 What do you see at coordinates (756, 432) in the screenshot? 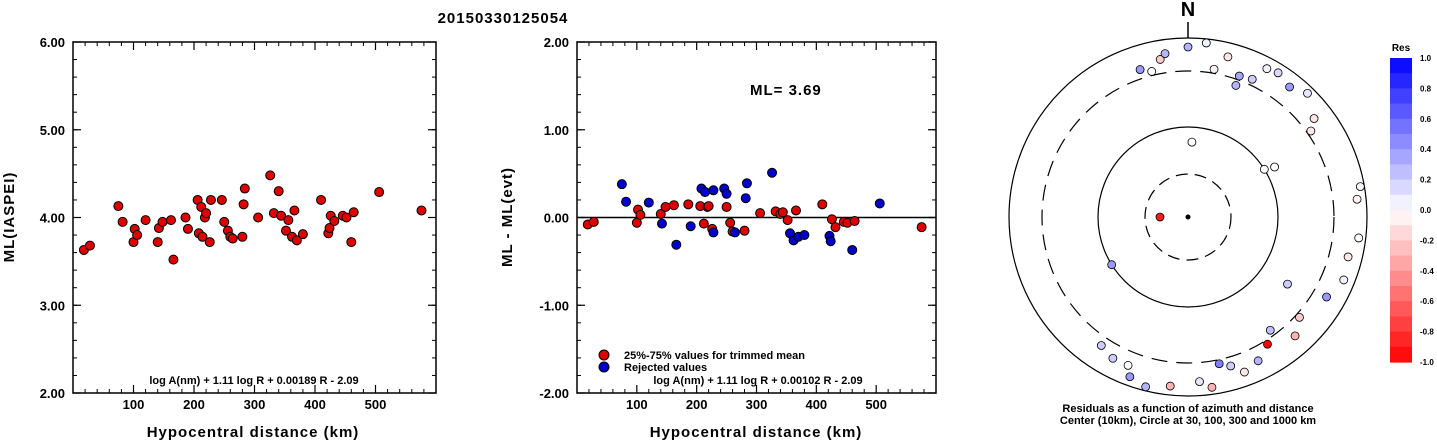
I see `plot2-xlabel: Hypocentral distance (km)` at bounding box center [756, 432].